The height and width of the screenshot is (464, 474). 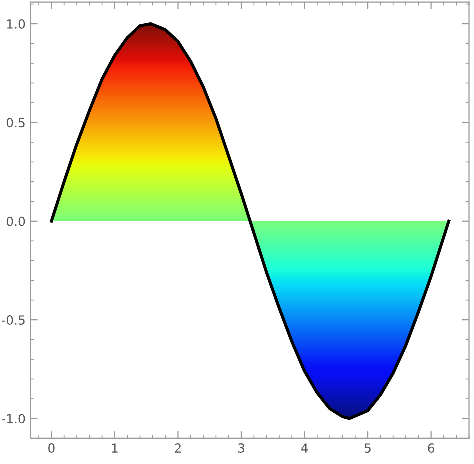 What do you see at coordinates (16, 221) in the screenshot?
I see `y-tick-label: 0.0` at bounding box center [16, 221].